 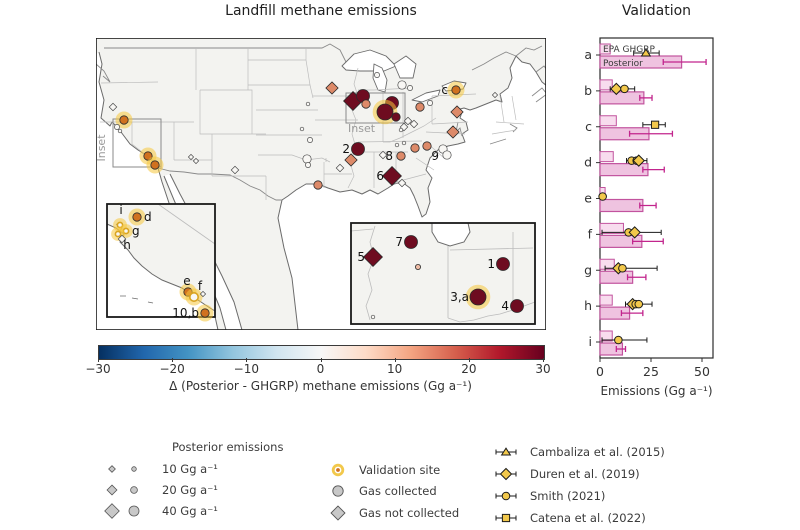 What do you see at coordinates (506, 474) in the screenshot?
I see `diamond-ref-icon` at bounding box center [506, 474].